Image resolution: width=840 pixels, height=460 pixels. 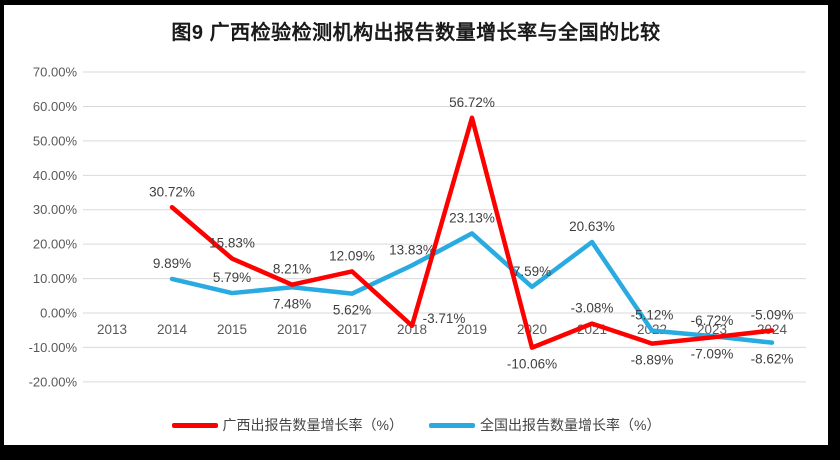 What do you see at coordinates (472, 329) in the screenshot?
I see `x-axis-label: 2019` at bounding box center [472, 329].